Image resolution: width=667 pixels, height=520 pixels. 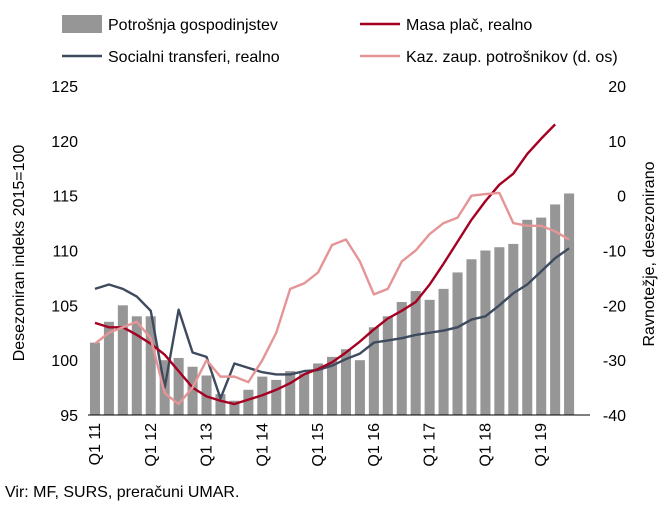 I want to click on x-tick-label: Q1 11, so click(x=95, y=444).